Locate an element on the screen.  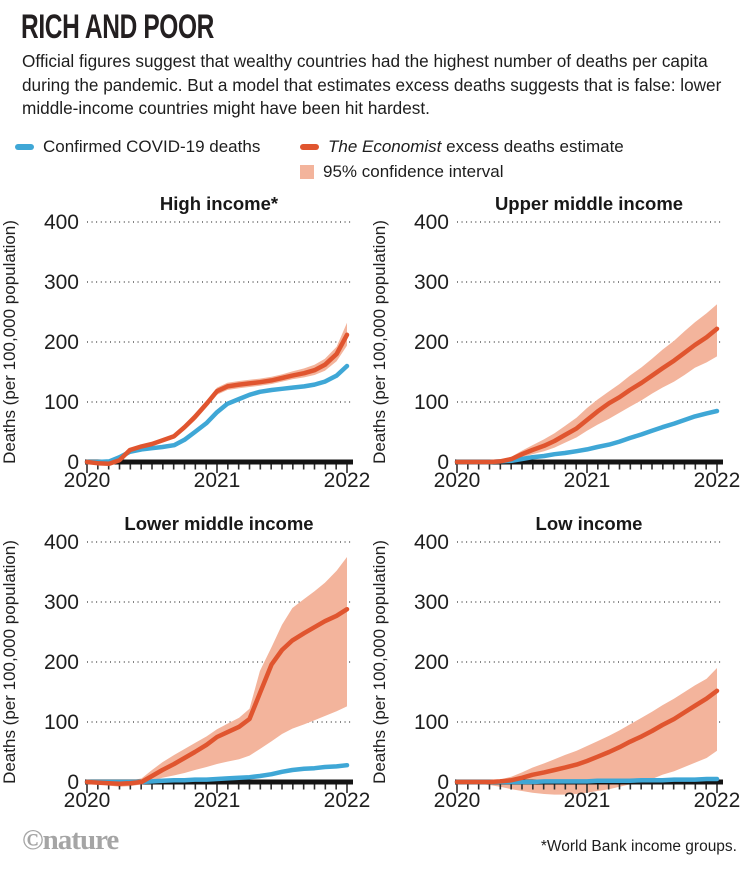
svg-text: Lower middle income is located at coordinates (218, 523).